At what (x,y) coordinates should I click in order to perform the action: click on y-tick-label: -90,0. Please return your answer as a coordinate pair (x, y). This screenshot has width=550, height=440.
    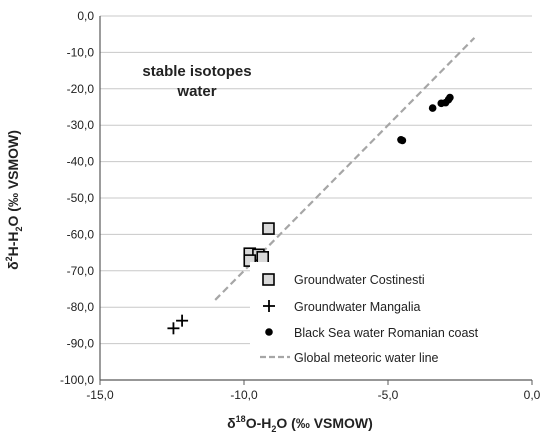
    Looking at the image, I should click on (81, 344).